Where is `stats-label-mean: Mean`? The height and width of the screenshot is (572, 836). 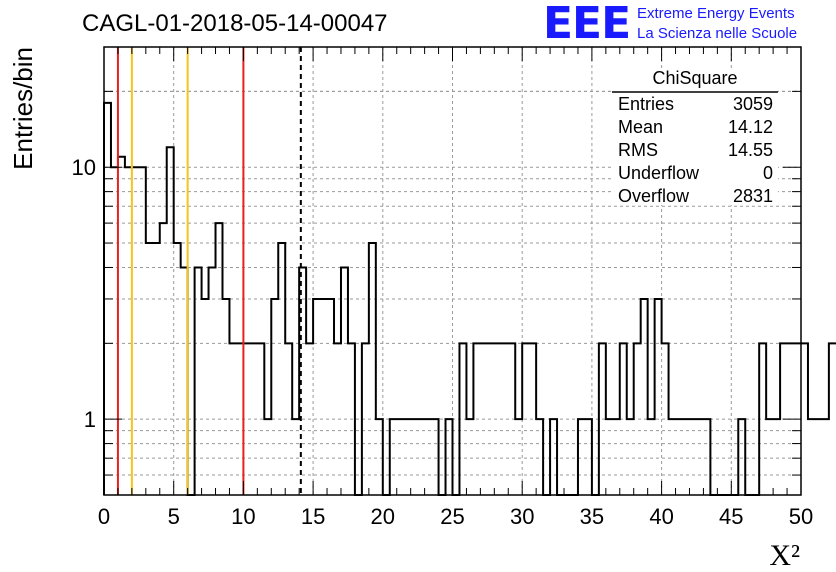 stats-label-mean: Mean is located at coordinates (640, 127).